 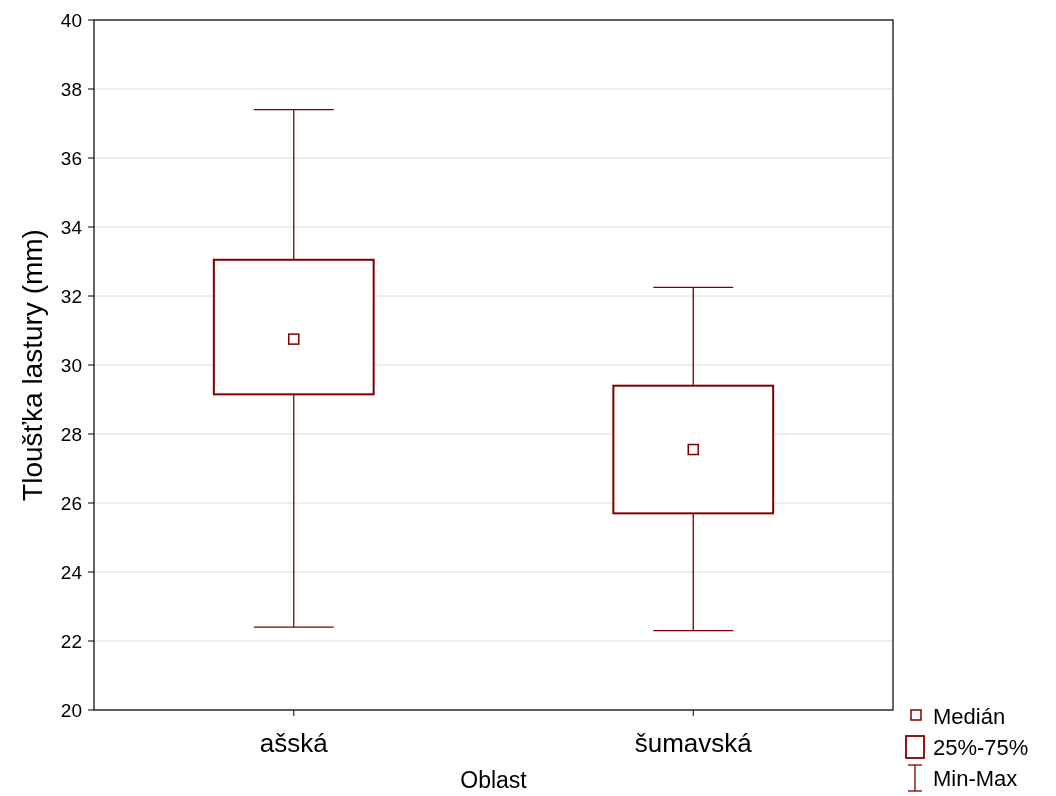 I want to click on x-axis-title: Oblast, so click(x=494, y=780).